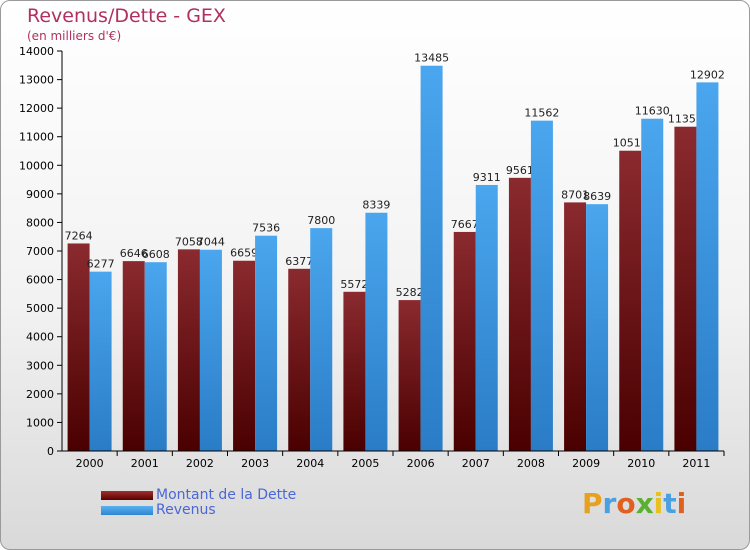 This screenshot has height=550, width=750. I want to click on legend-swatch-revenus, so click(127, 510).